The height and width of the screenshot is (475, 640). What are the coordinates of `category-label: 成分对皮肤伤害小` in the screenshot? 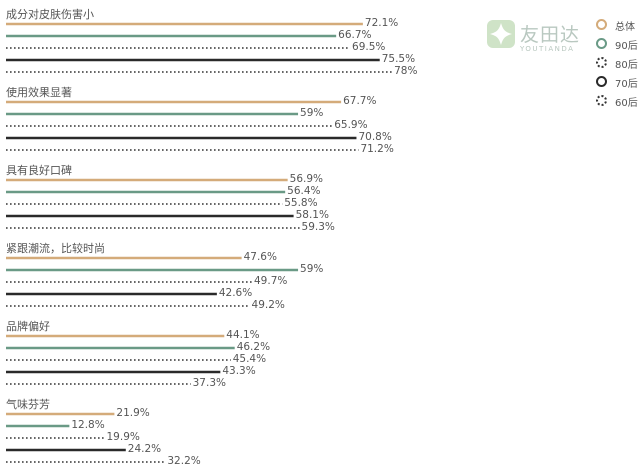 It's located at (50, 14).